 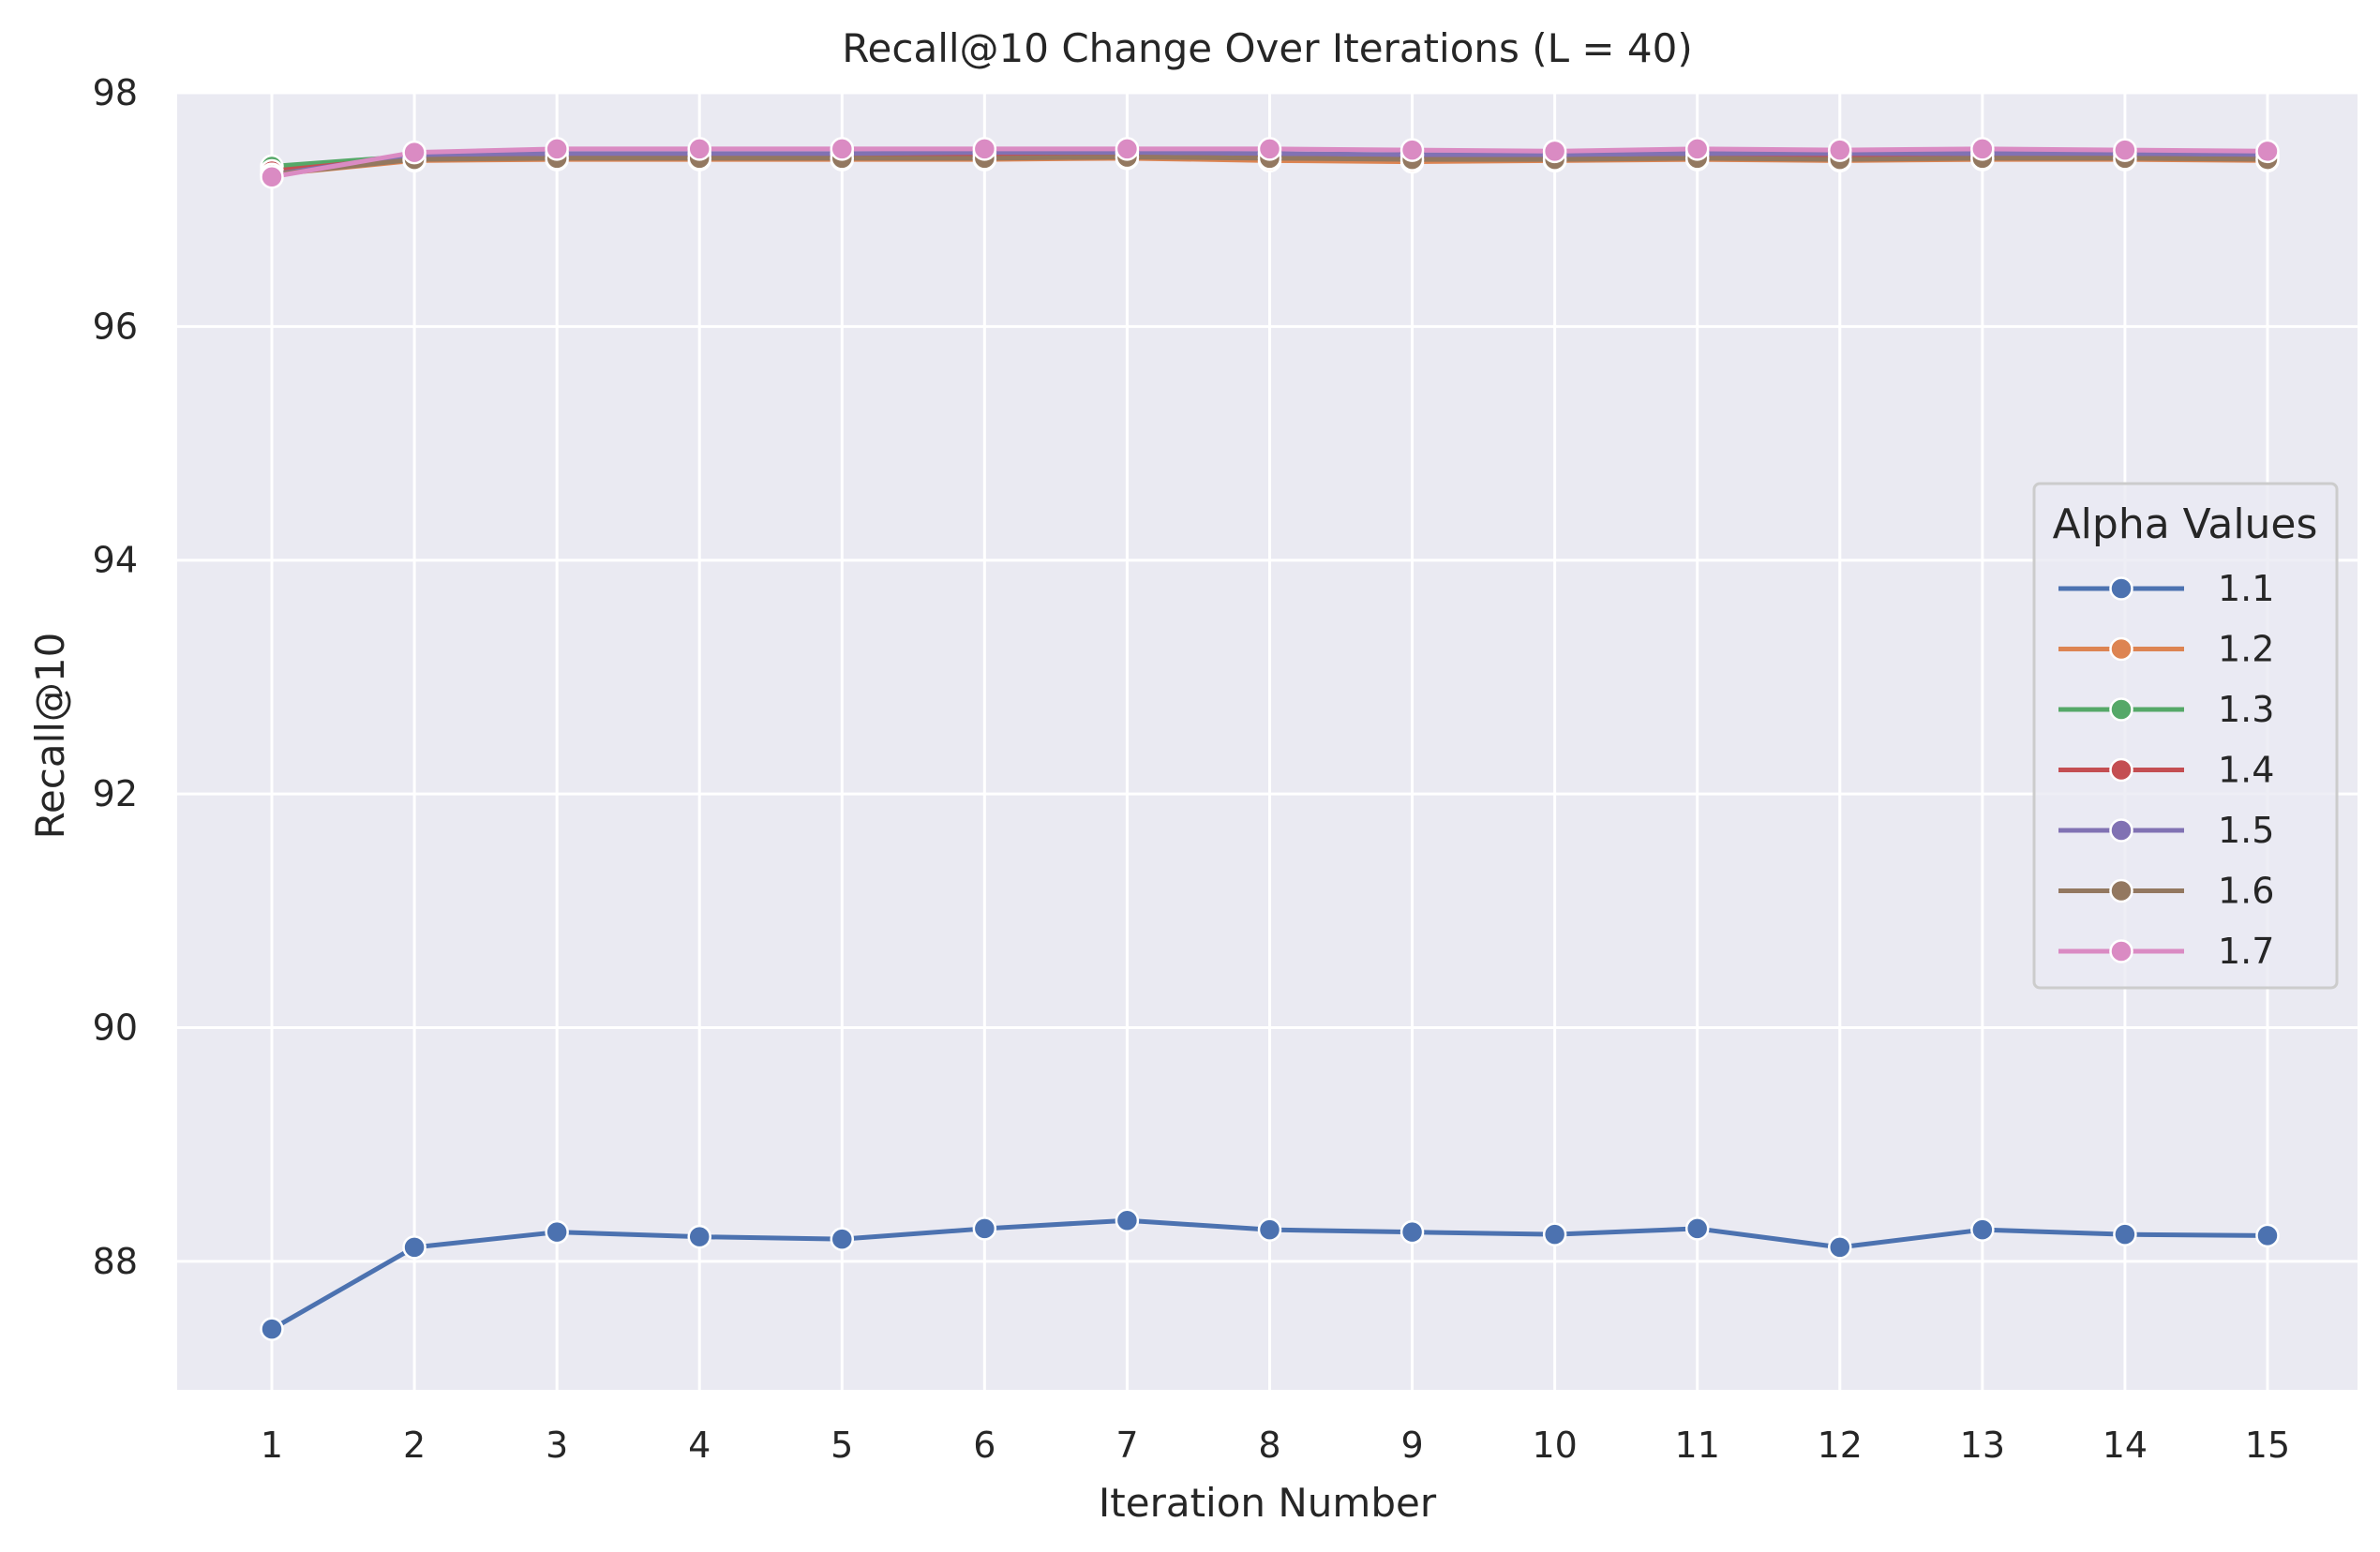 I want to click on x-tick-label: 11, so click(x=1697, y=1445).